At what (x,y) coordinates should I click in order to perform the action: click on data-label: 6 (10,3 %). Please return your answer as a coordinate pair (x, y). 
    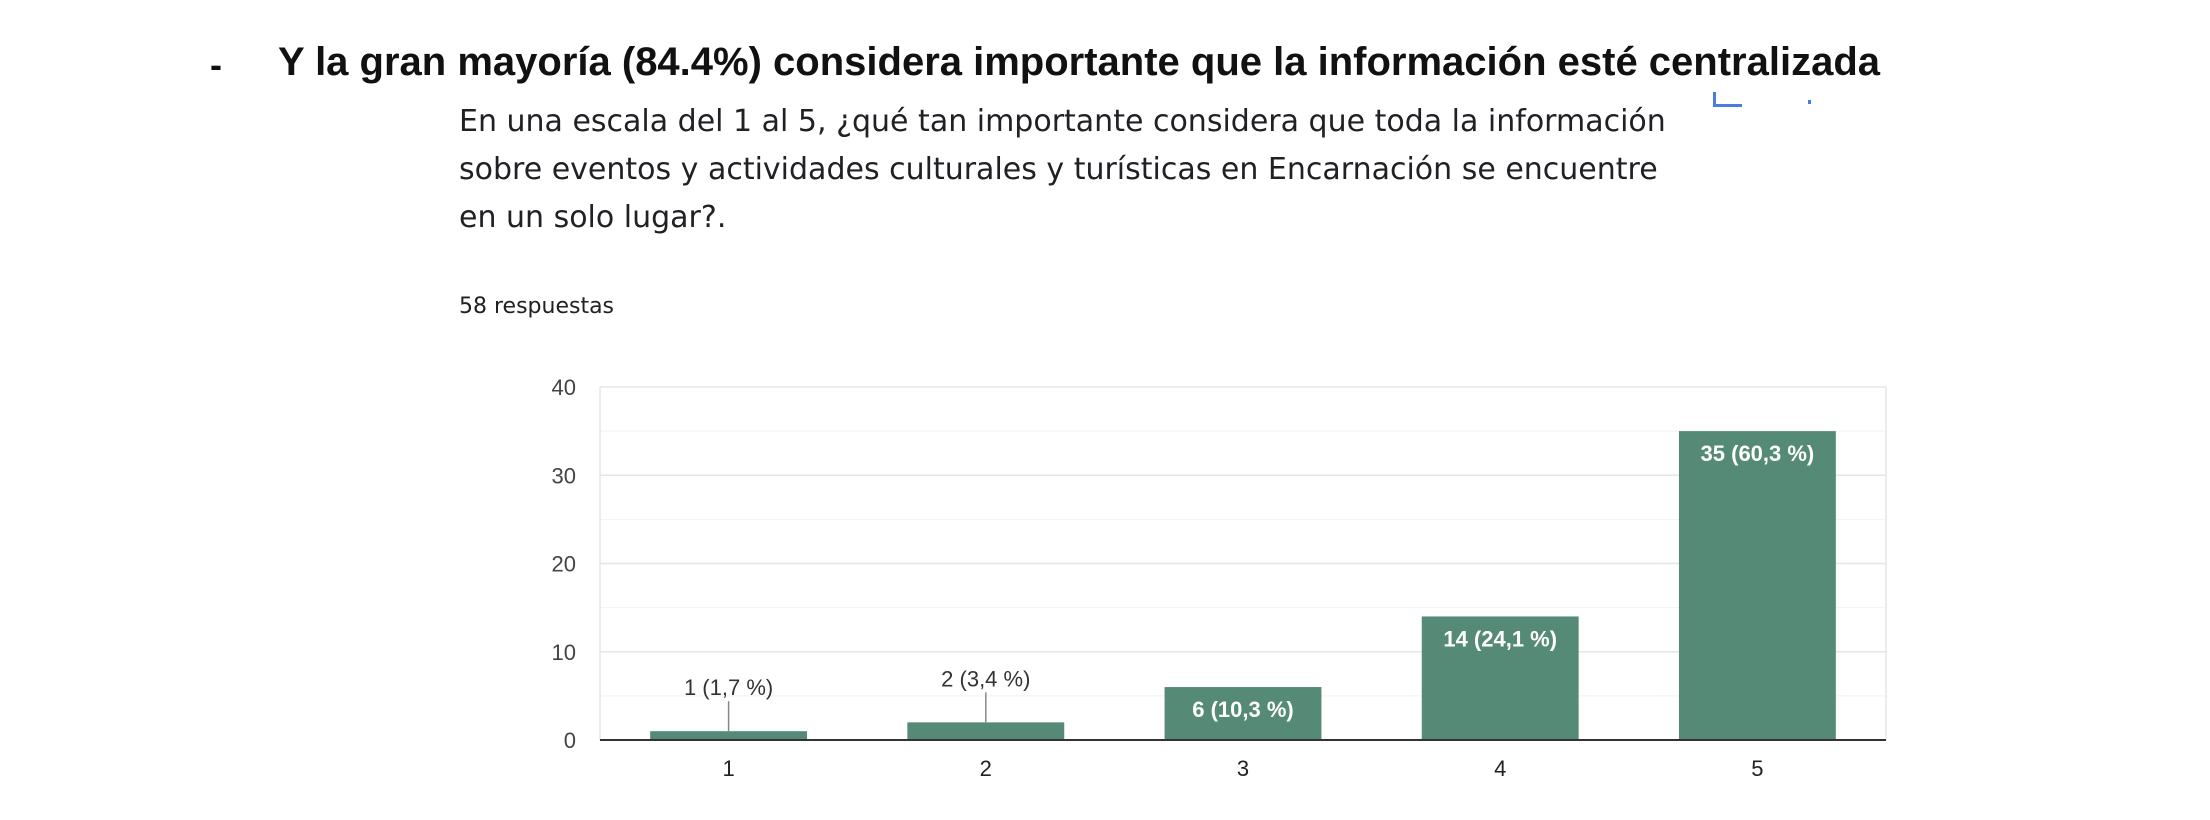
    Looking at the image, I should click on (1243, 709).